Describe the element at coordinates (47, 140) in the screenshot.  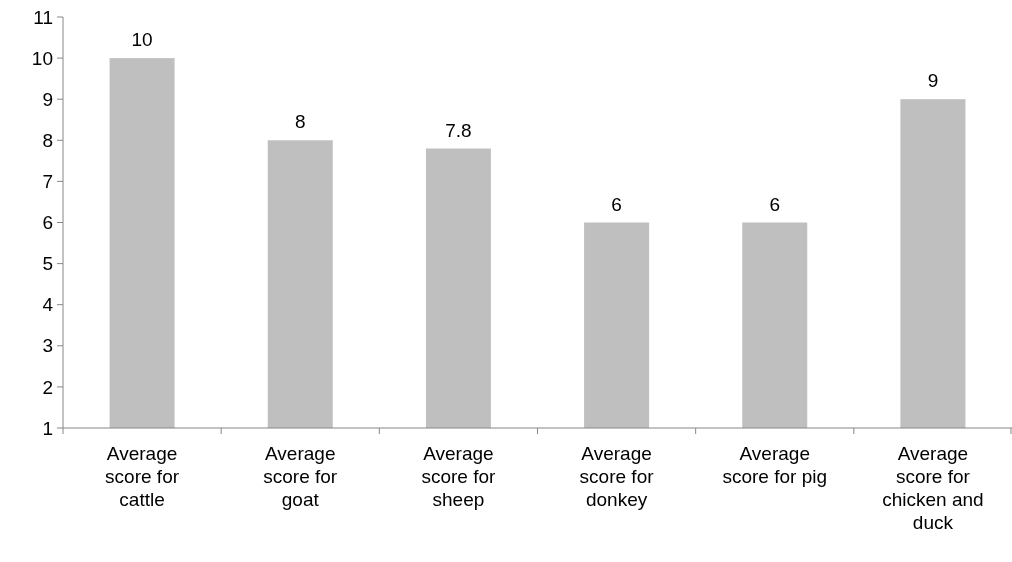
I see `y-tick-label: 8` at that location.